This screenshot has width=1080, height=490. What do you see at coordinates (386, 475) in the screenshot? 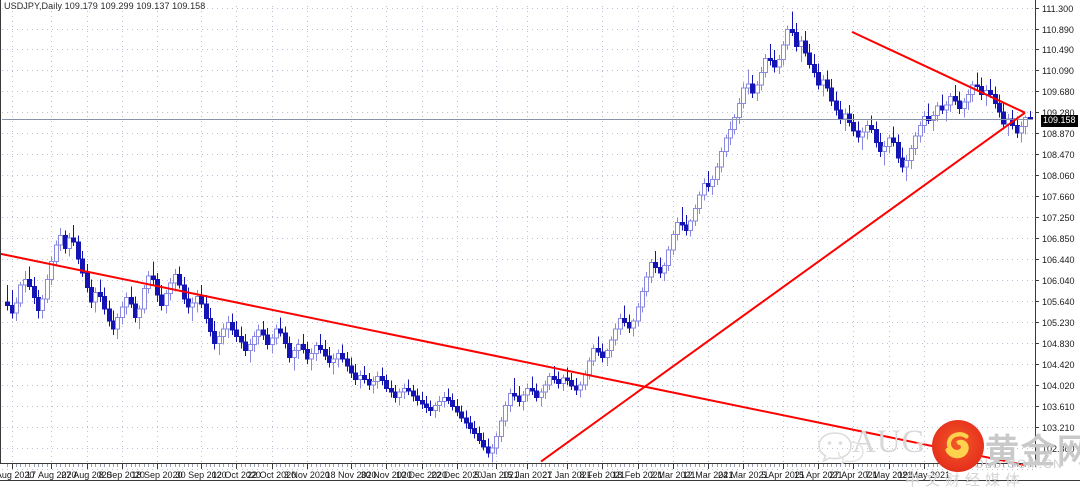
I see `x-tick-label: 30 Nov 2020` at bounding box center [386, 475].